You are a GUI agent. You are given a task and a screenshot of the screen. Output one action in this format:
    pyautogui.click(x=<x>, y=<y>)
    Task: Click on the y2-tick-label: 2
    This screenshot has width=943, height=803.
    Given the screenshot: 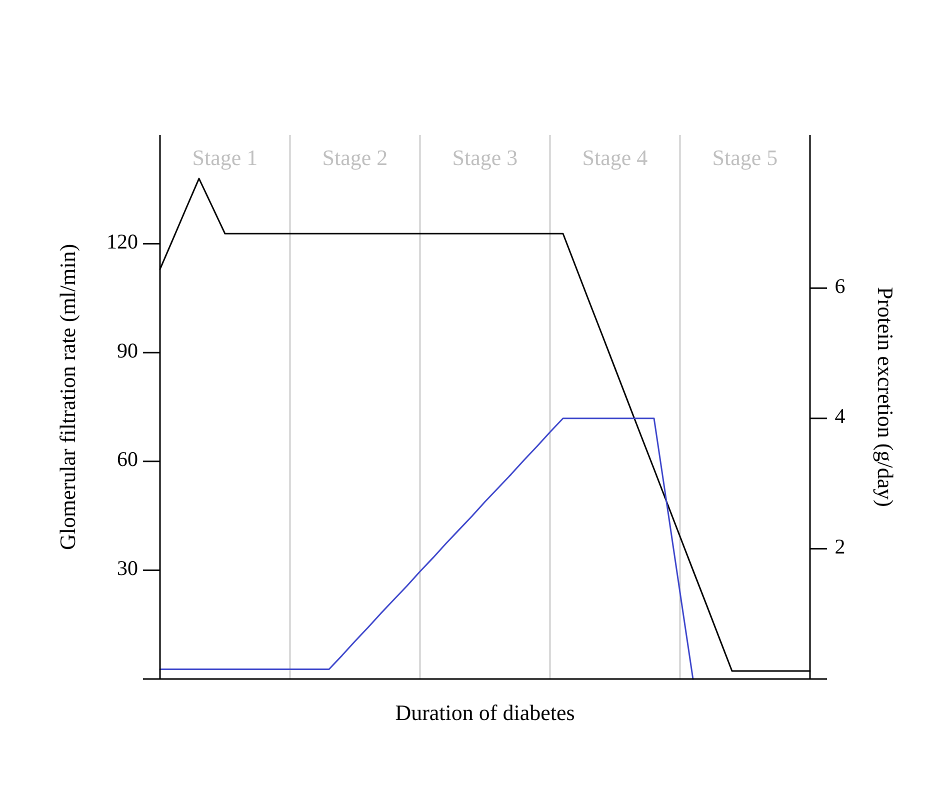 What is the action you would take?
    pyautogui.click(x=840, y=546)
    